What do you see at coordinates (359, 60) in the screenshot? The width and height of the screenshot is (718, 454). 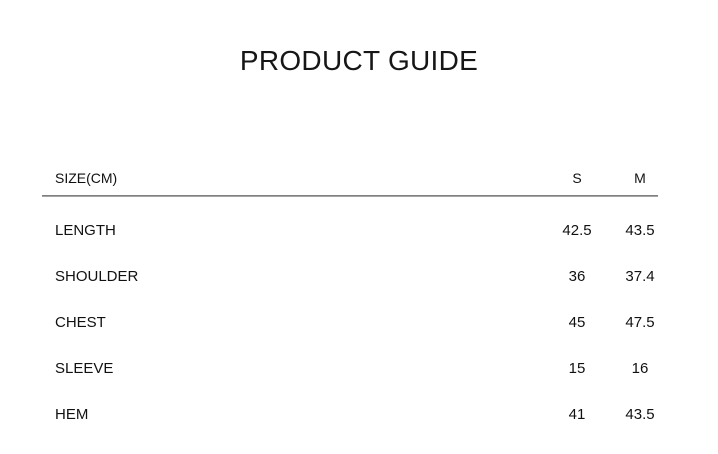 I see `page-title: PRODUCT GUIDE` at bounding box center [359, 60].